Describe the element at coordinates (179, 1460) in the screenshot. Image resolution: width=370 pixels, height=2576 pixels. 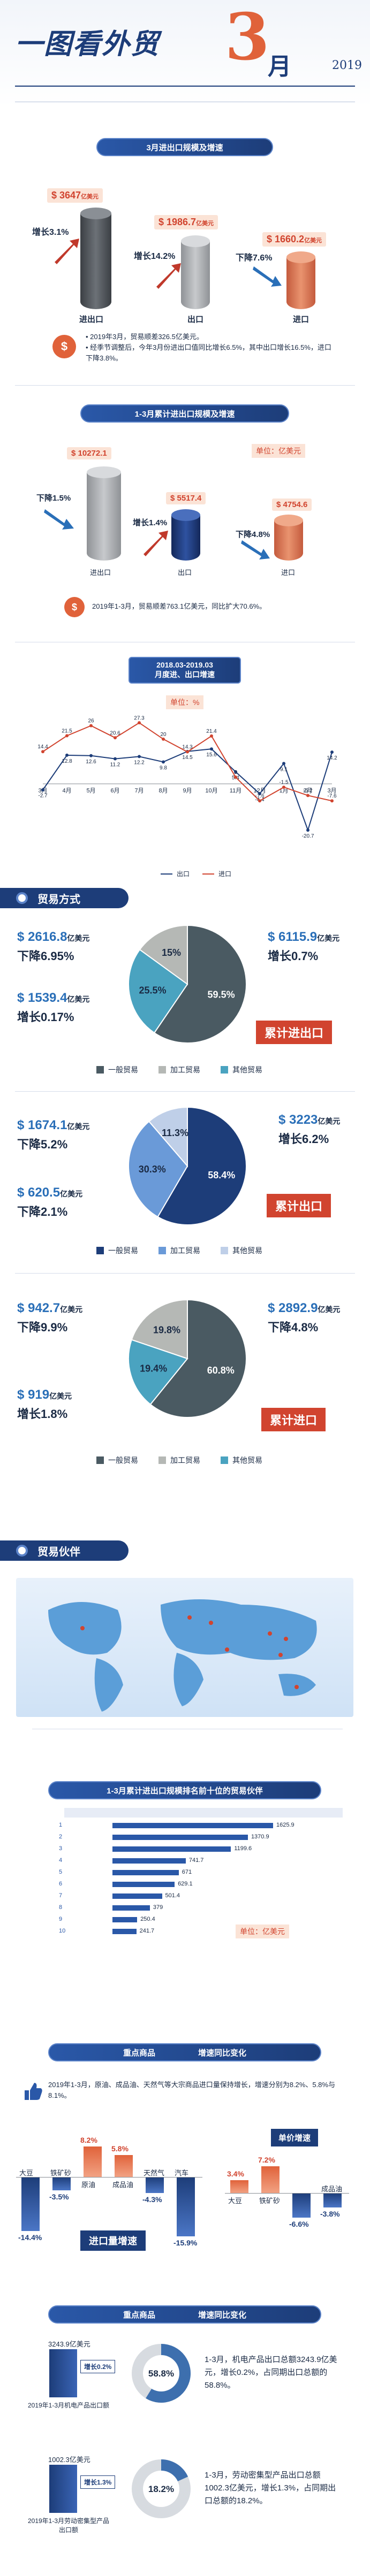
I see `legend-processing: 加工贸易` at that location.